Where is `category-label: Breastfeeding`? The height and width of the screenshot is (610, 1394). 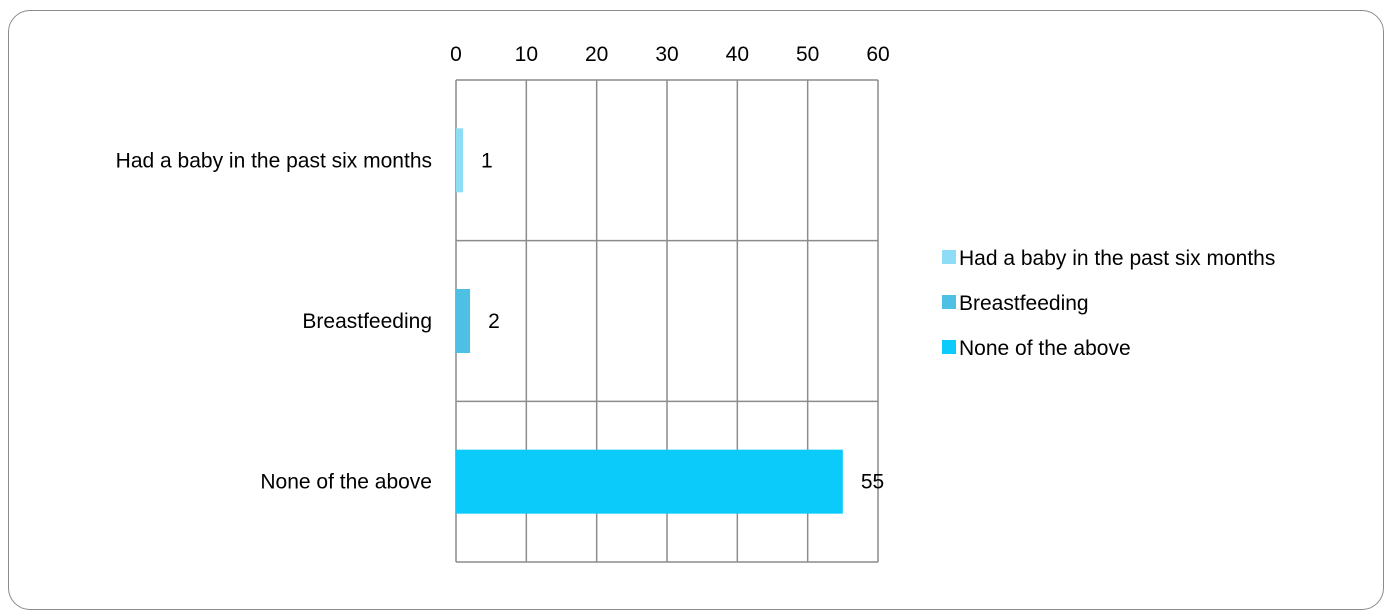
category-label: Breastfeeding is located at coordinates (367, 321).